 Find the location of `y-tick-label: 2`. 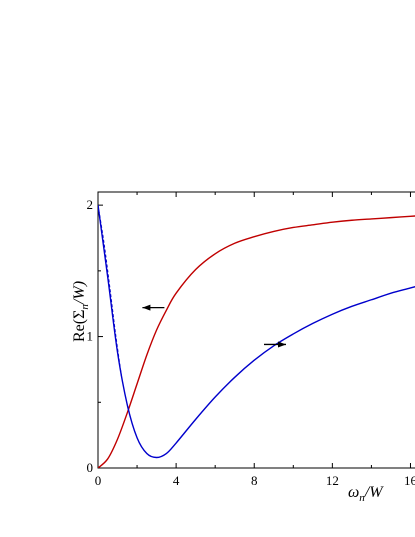

y-tick-label: 2 is located at coordinates (90, 204).